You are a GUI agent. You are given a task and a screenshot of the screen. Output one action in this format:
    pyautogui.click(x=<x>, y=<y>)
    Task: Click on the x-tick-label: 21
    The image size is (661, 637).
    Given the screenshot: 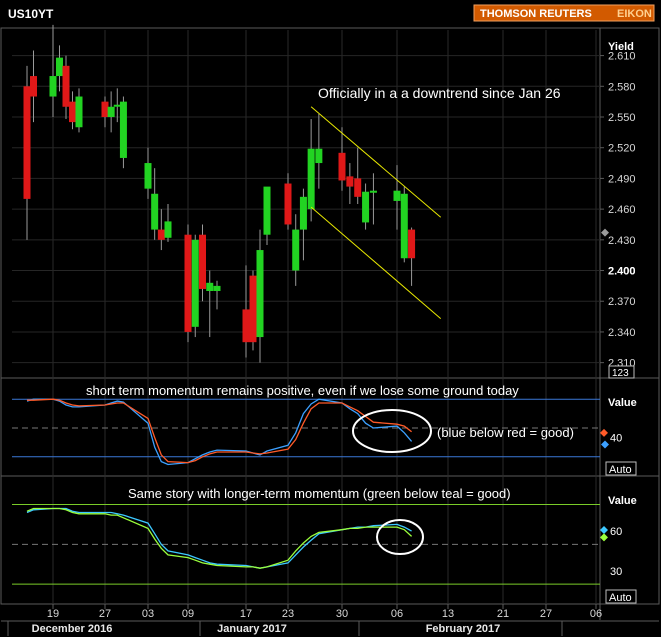 What is the action you would take?
    pyautogui.click(x=503, y=614)
    